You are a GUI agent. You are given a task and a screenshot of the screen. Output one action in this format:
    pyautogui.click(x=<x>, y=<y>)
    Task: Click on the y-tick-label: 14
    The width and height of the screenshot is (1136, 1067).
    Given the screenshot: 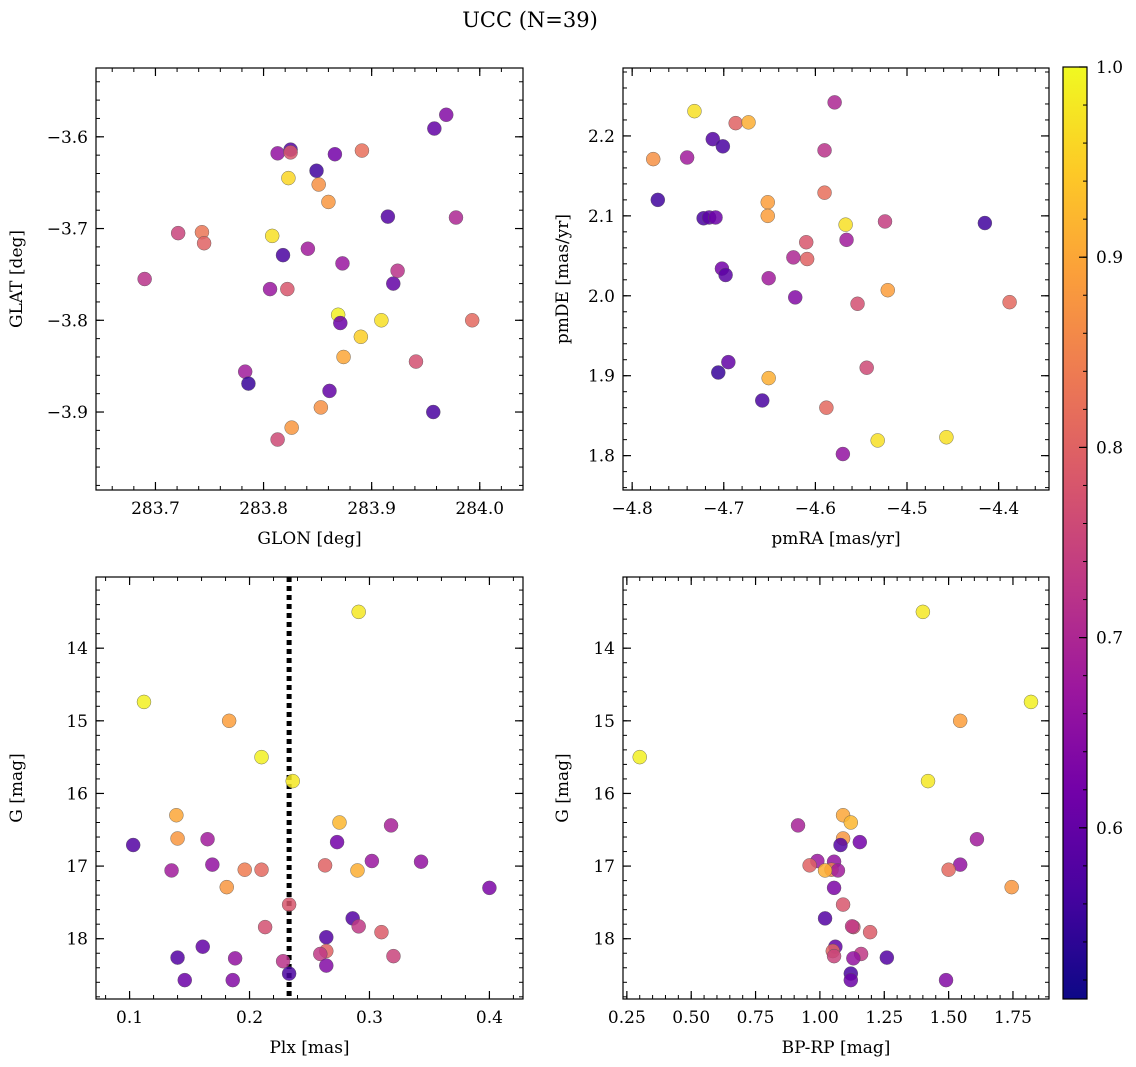 What is the action you would take?
    pyautogui.click(x=604, y=649)
    